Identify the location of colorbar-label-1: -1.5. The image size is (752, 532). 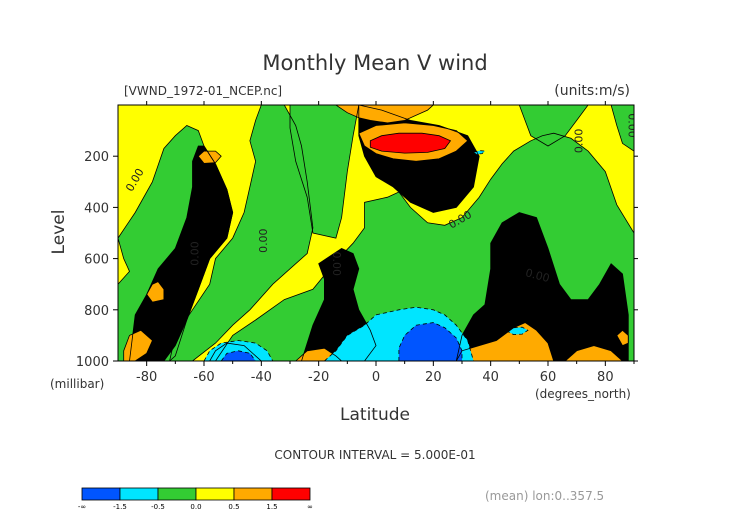
(120, 507).